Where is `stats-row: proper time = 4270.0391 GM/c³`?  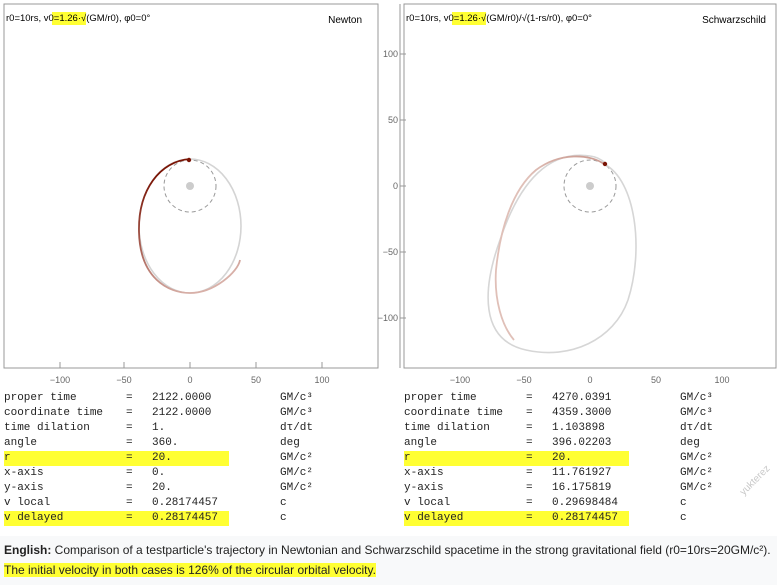 stats-row: proper time = 4270.0391 GM/c³ is located at coordinates (589, 398).